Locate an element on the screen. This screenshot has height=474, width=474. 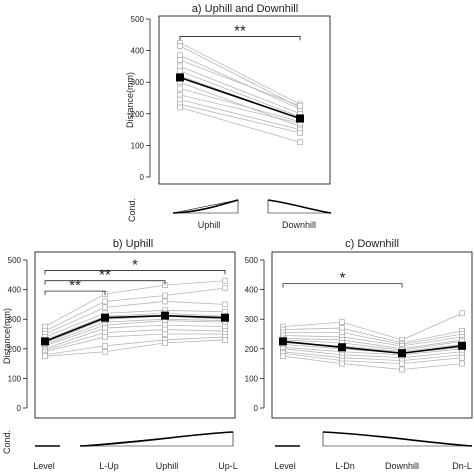
x-category-label: Up-L is located at coordinates (228, 466).